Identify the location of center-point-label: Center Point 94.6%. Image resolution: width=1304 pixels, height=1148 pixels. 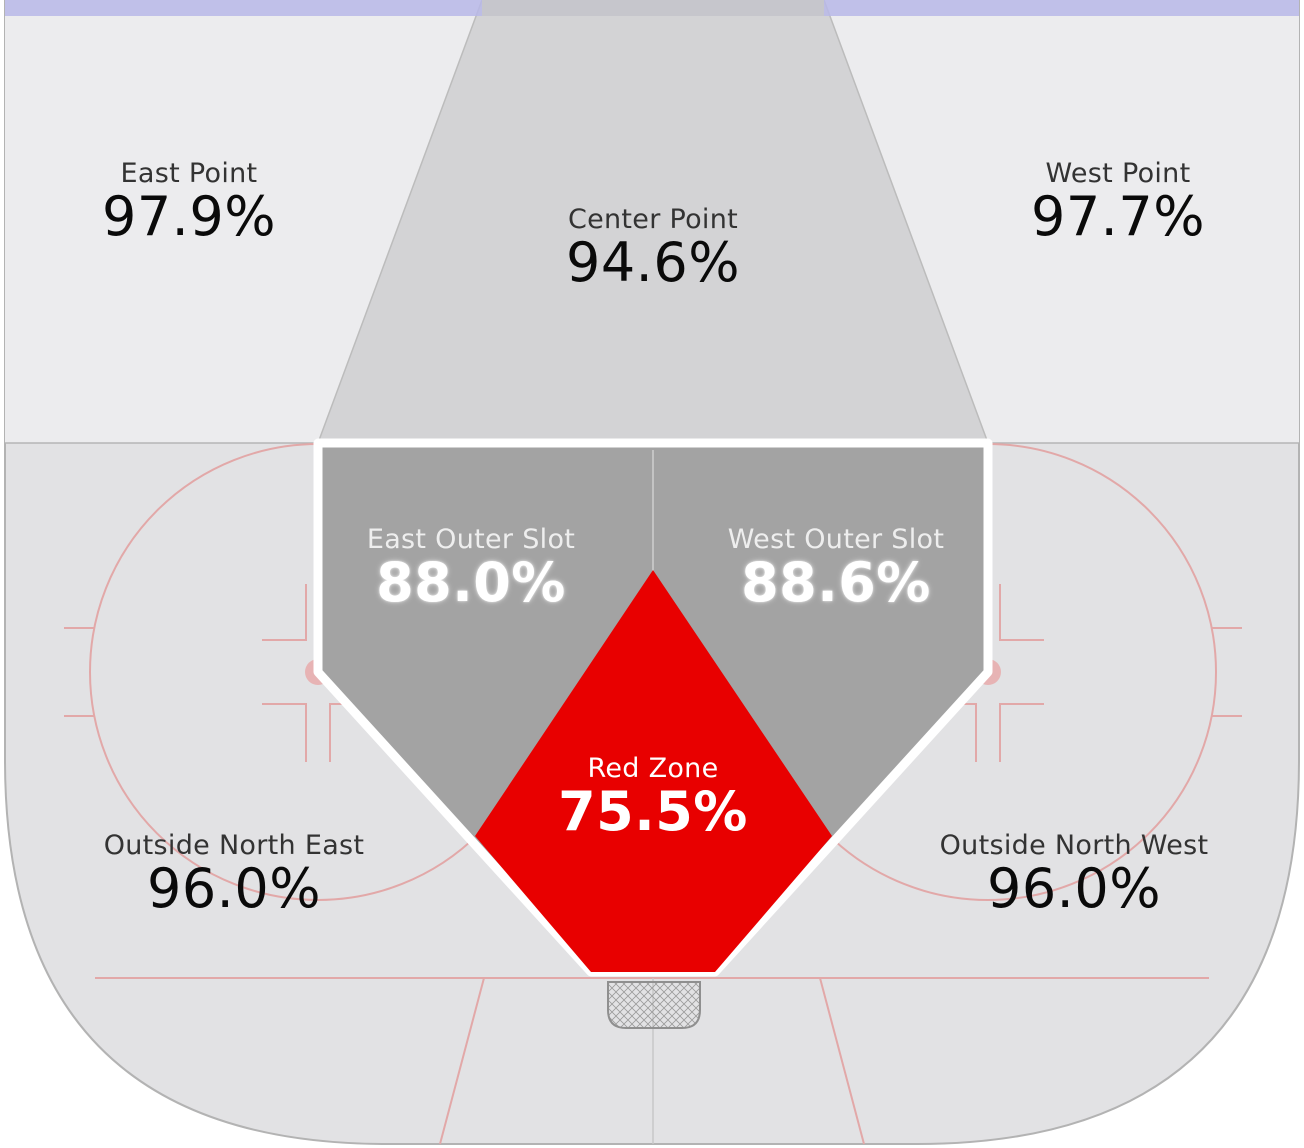
(653, 248).